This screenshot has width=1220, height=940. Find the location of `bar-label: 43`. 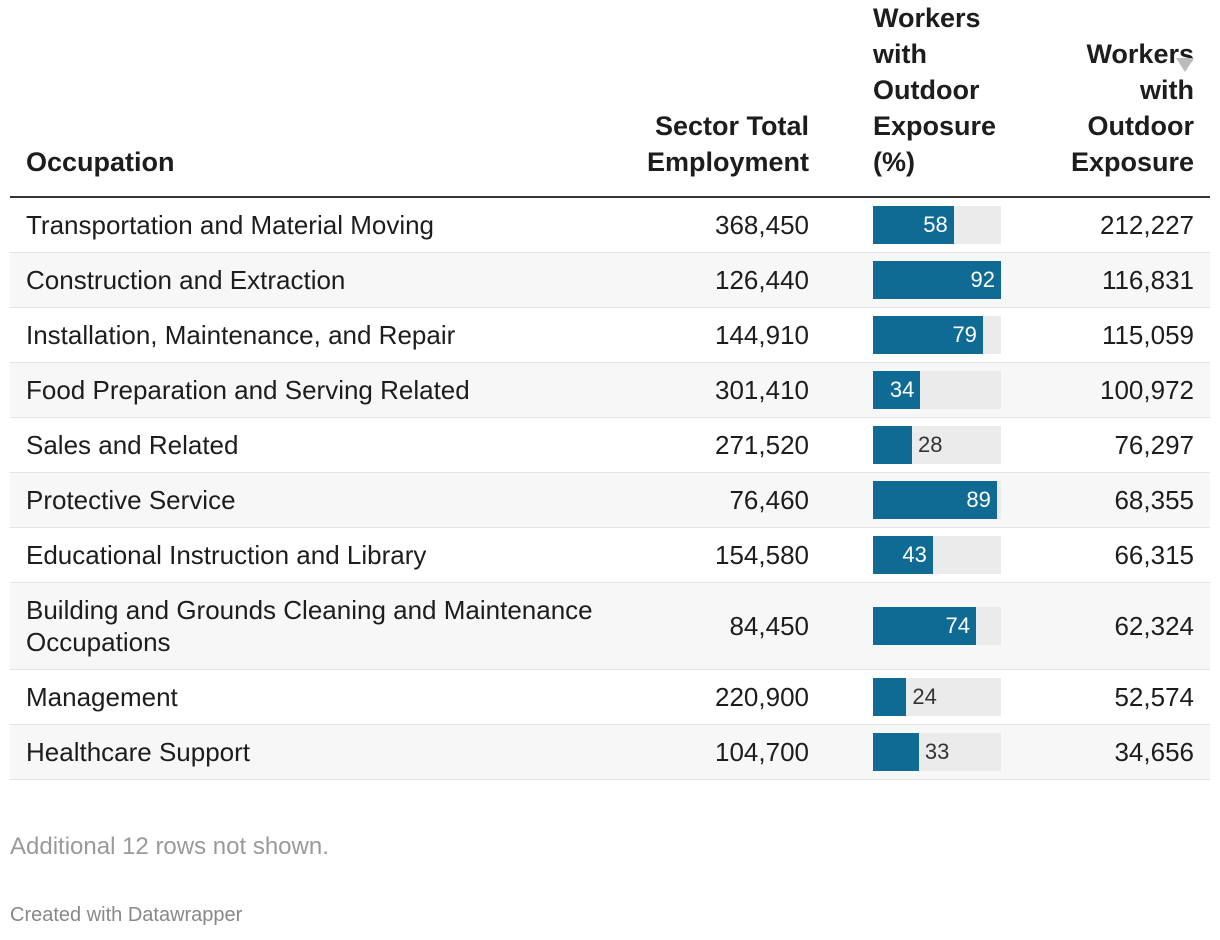

bar-label: 43 is located at coordinates (914, 554).